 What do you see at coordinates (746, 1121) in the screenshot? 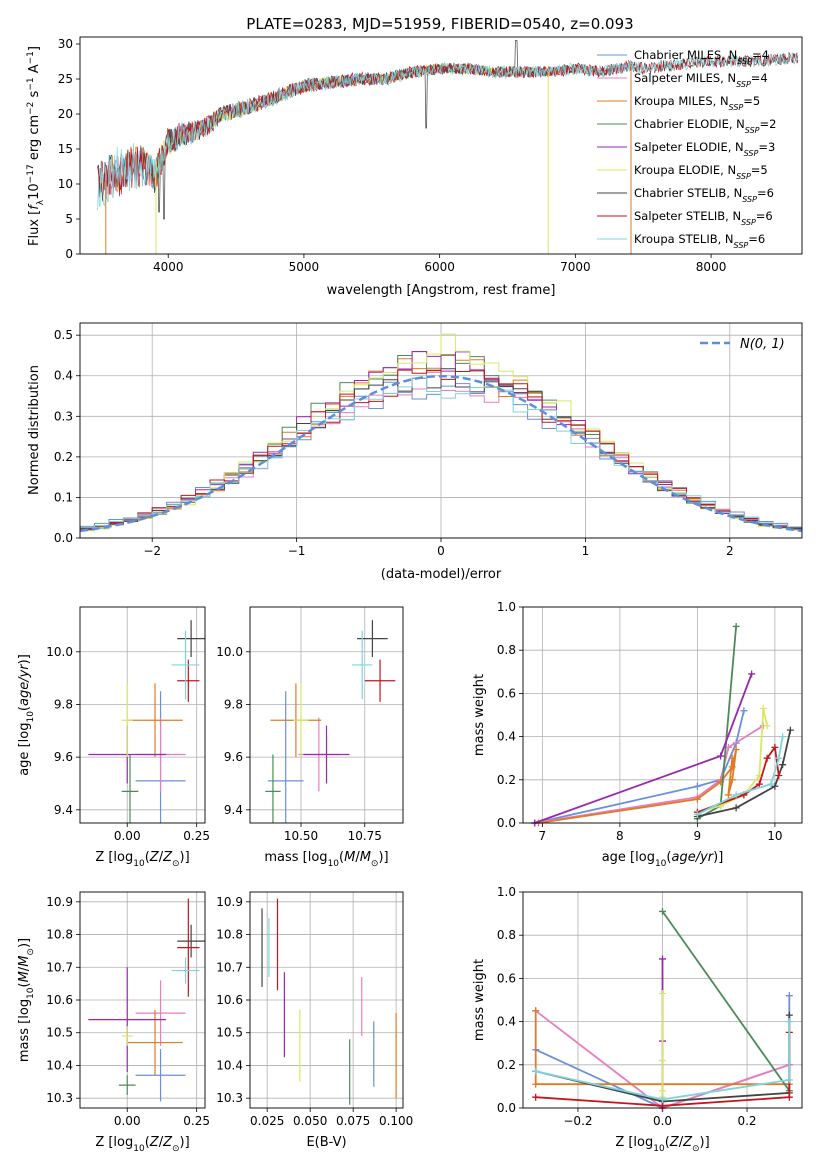
I see `x-tick-label: 0.2` at bounding box center [746, 1121].